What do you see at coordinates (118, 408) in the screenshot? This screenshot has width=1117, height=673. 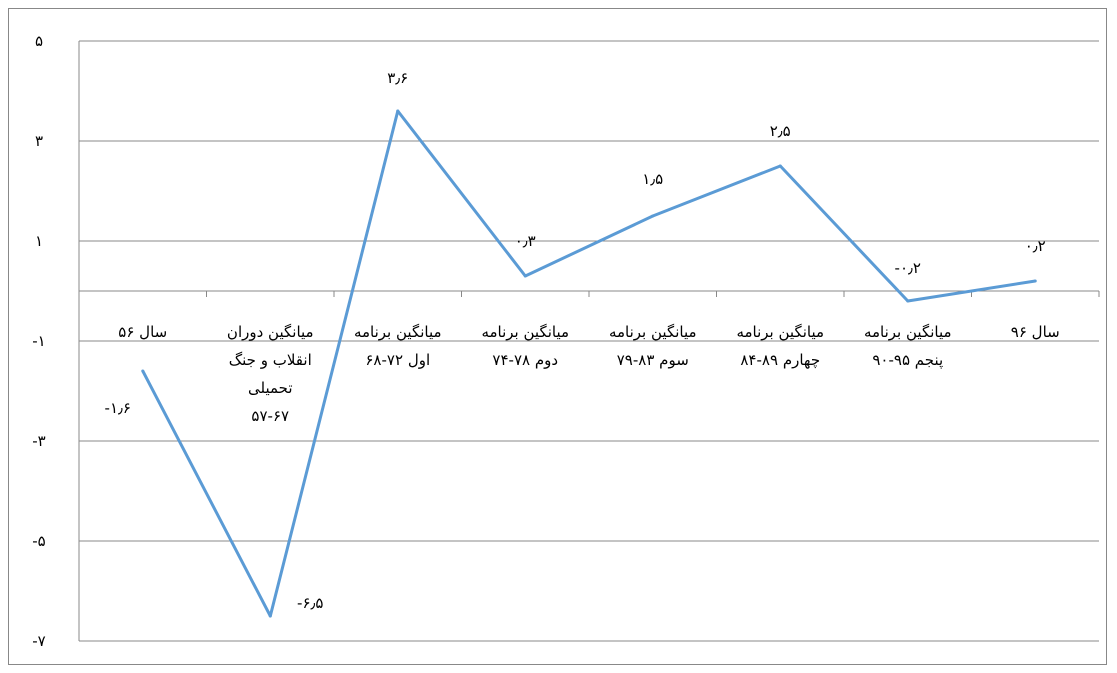 I see `data-label: -۱٫۶` at bounding box center [118, 408].